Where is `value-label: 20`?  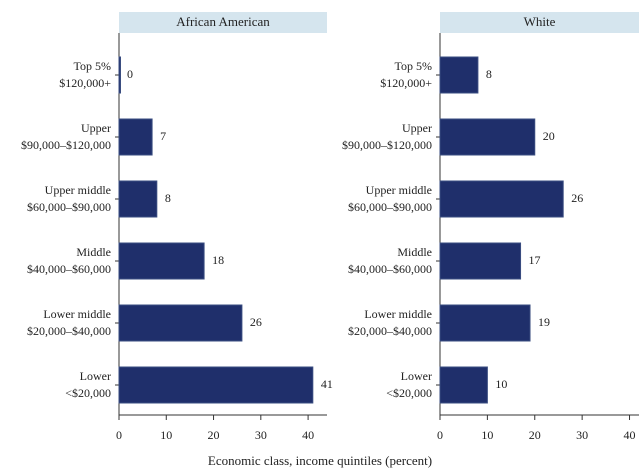 value-label: 20 is located at coordinates (549, 136).